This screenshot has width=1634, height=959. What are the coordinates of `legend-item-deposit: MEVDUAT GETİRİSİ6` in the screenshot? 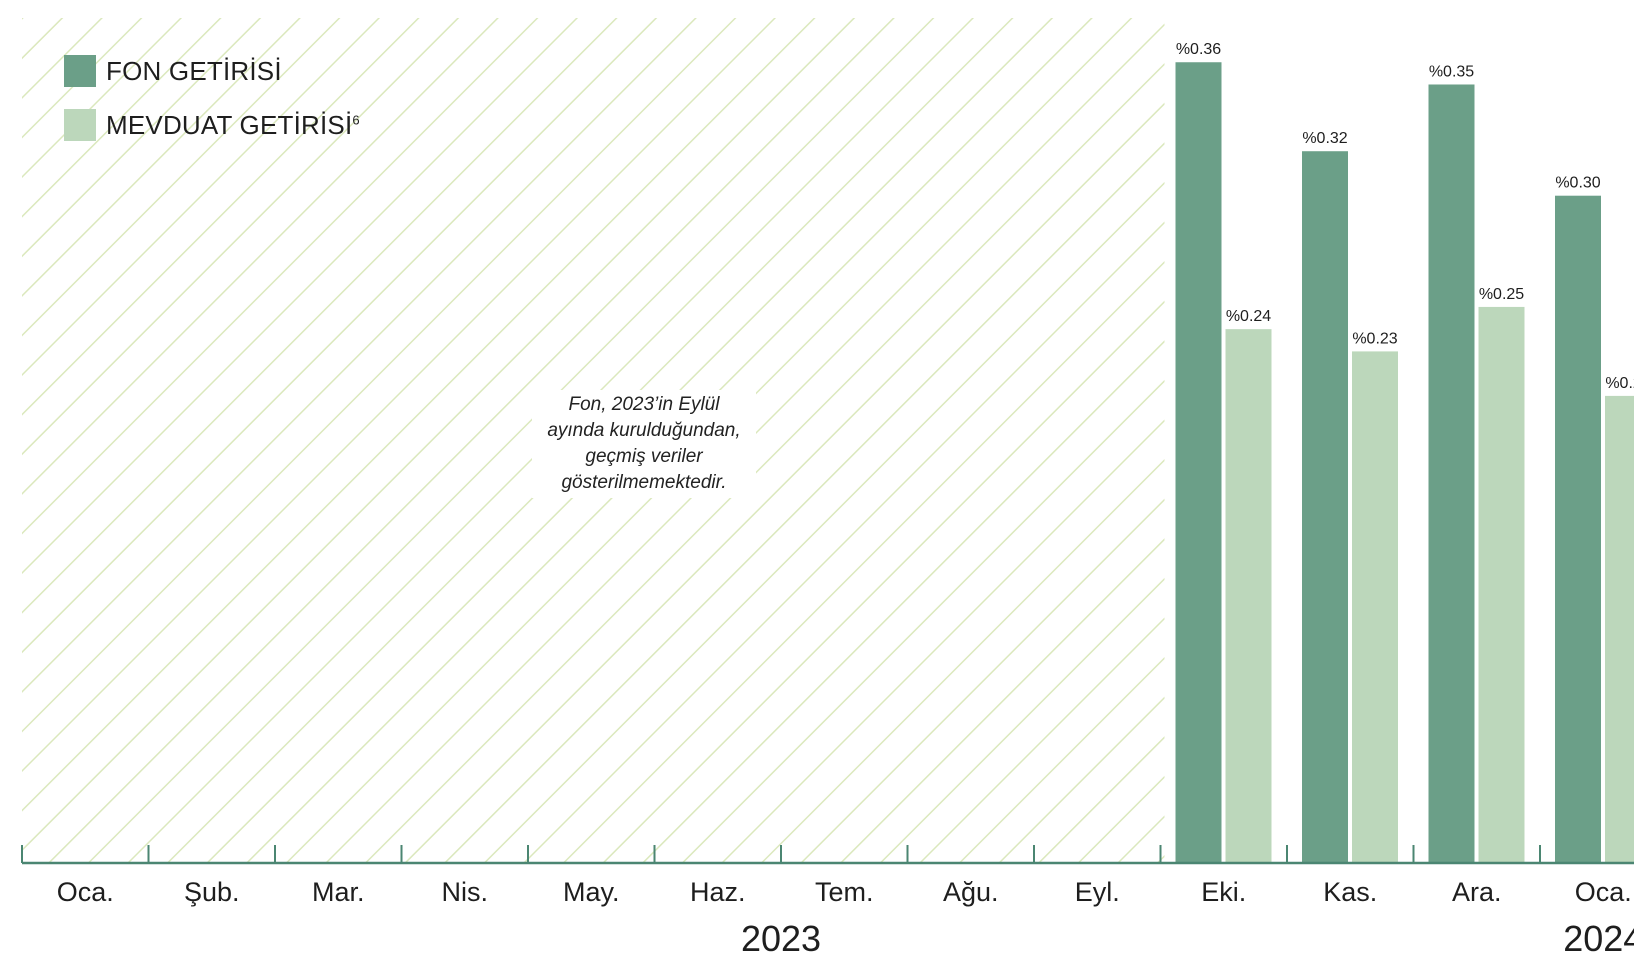 It's located at (212, 125).